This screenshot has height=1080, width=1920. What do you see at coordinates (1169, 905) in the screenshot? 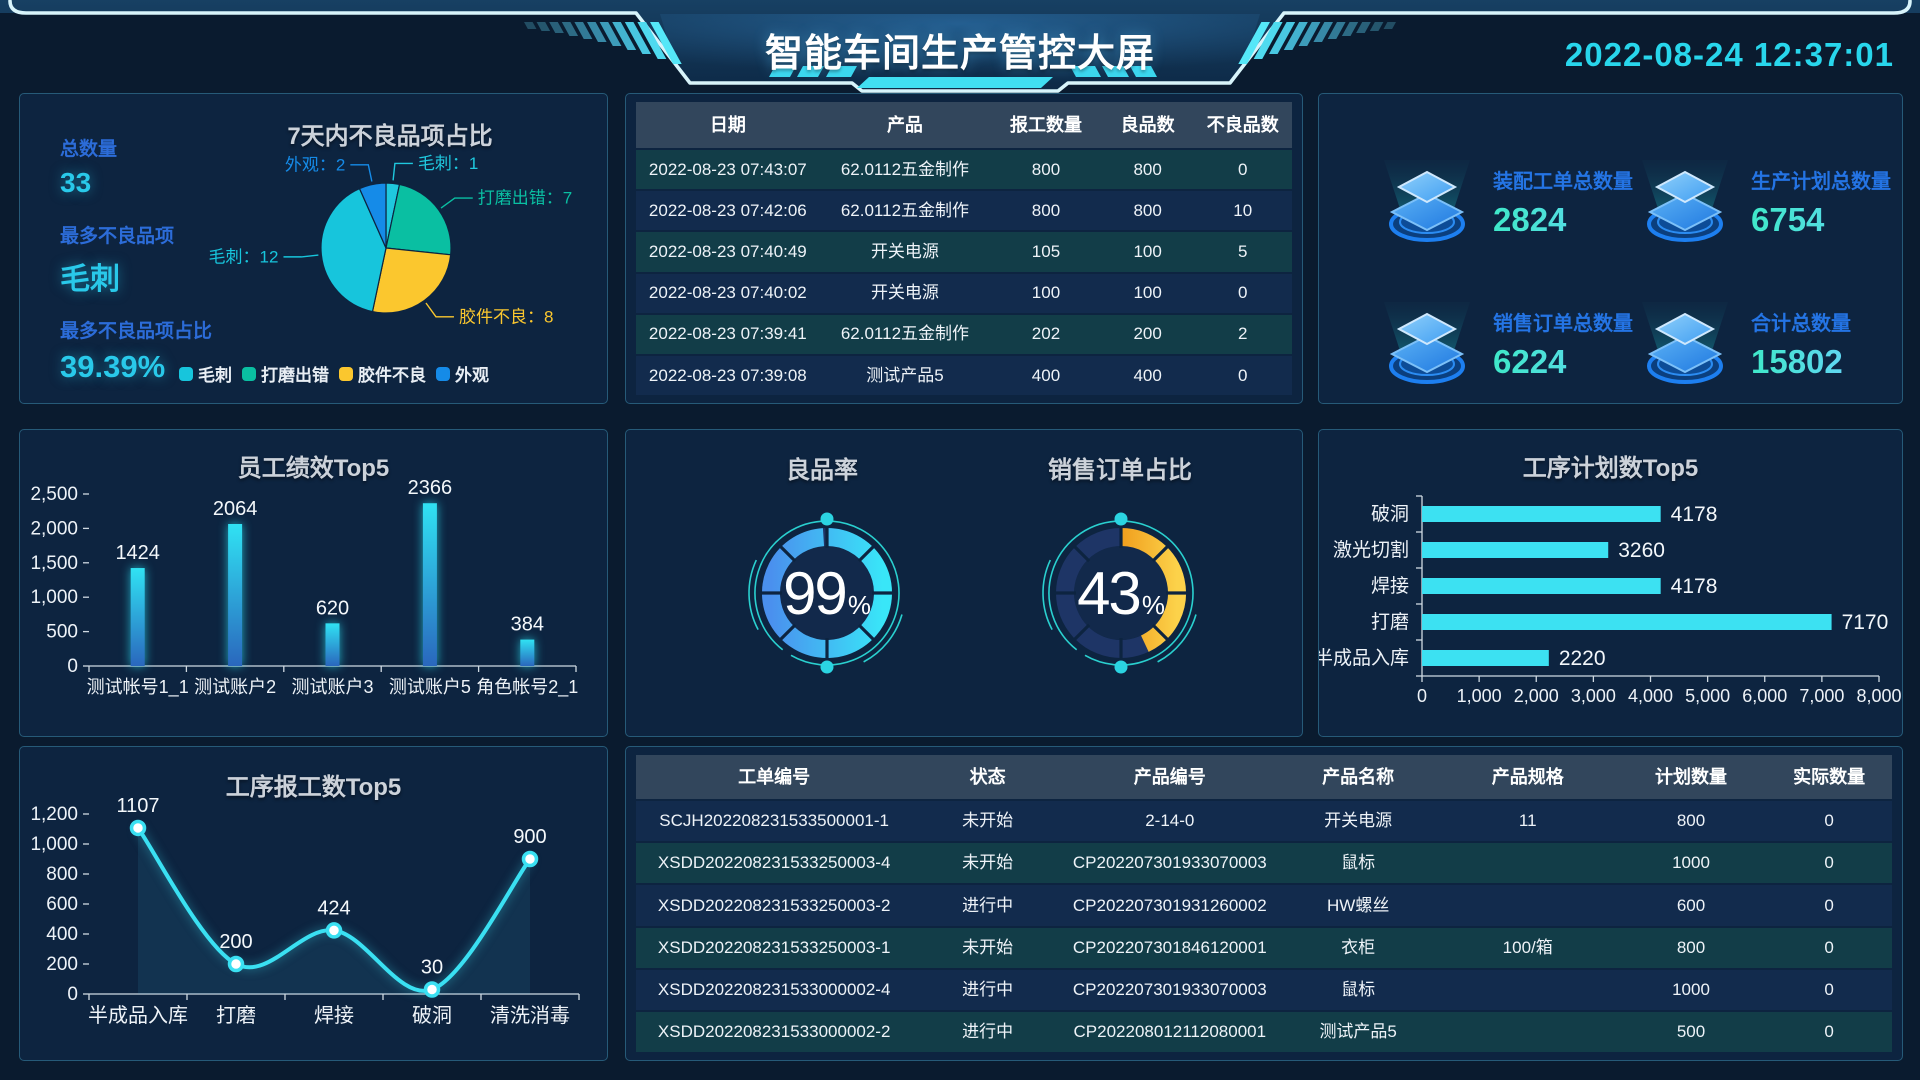
I see `table-cell: CP202207301931260002` at bounding box center [1169, 905].